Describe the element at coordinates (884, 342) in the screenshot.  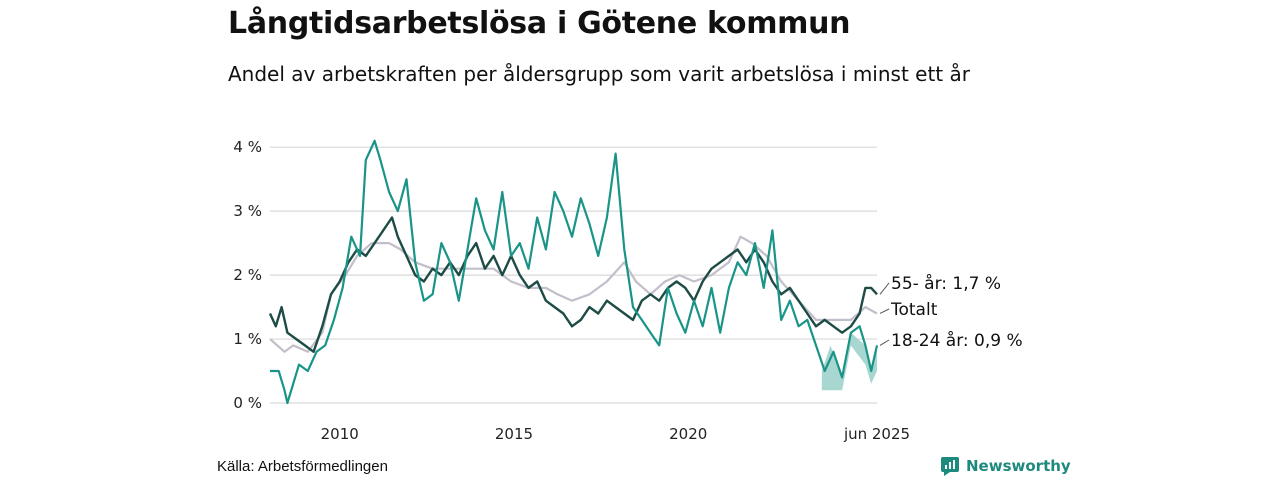
I see `label-connector-age1824` at that location.